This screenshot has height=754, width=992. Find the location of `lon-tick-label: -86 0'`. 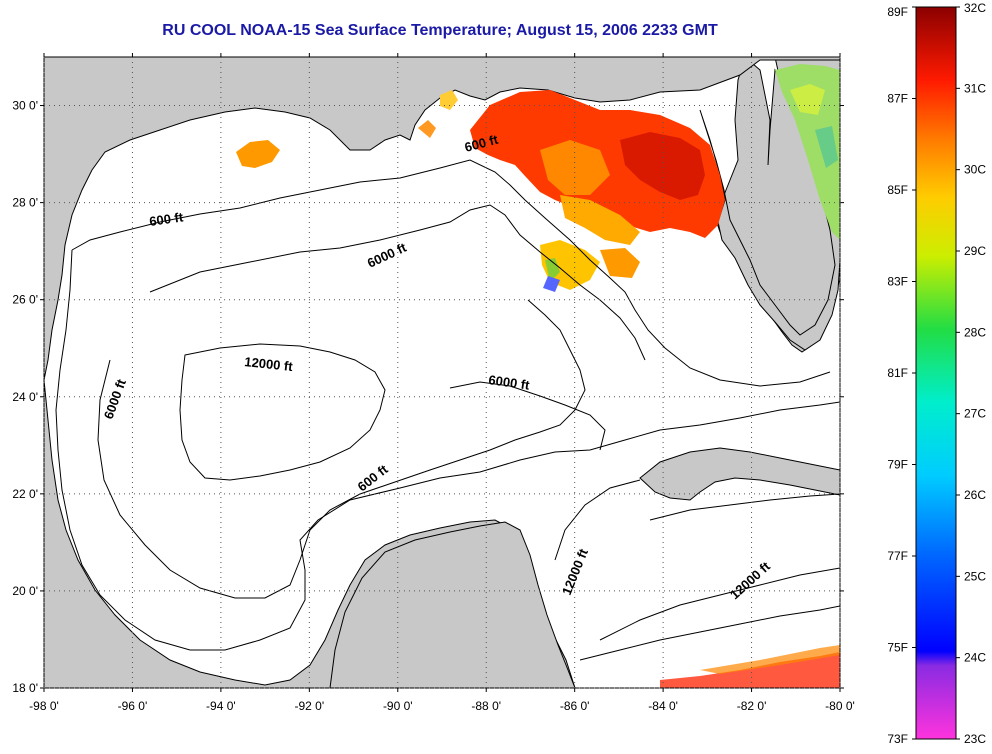

lon-tick-label: -86 0' is located at coordinates (575, 706).